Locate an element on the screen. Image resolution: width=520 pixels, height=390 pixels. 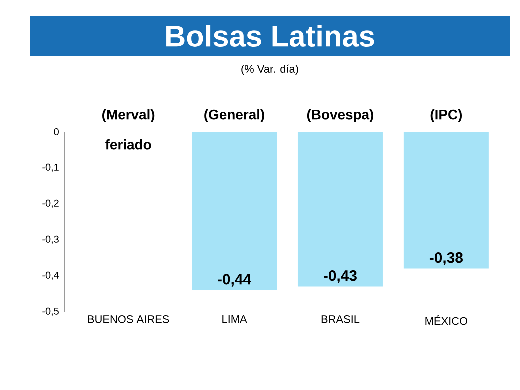
y-tick-label: -0,5 is located at coordinates (50, 312).